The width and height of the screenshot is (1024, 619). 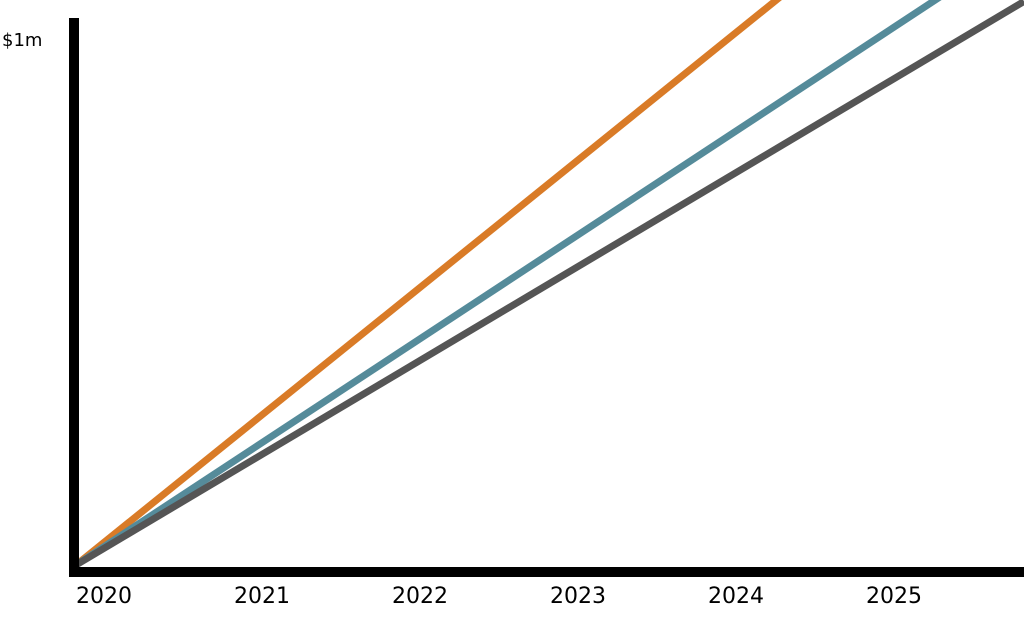 What do you see at coordinates (546, 572) in the screenshot?
I see `x-axis` at bounding box center [546, 572].